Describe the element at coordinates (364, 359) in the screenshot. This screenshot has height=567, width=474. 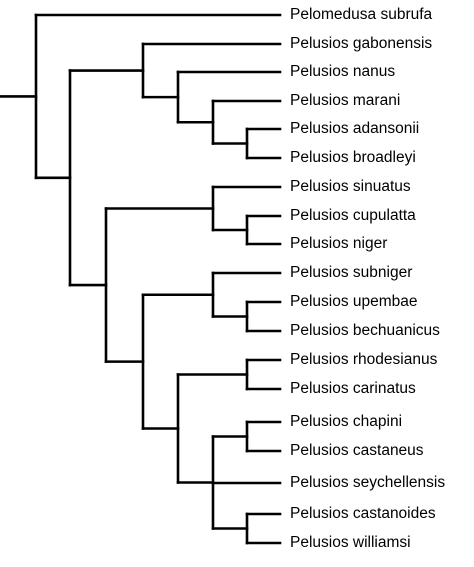
I see `taxon-label-pelusios-rhodesianus: Pelusios rhodesianus` at that location.